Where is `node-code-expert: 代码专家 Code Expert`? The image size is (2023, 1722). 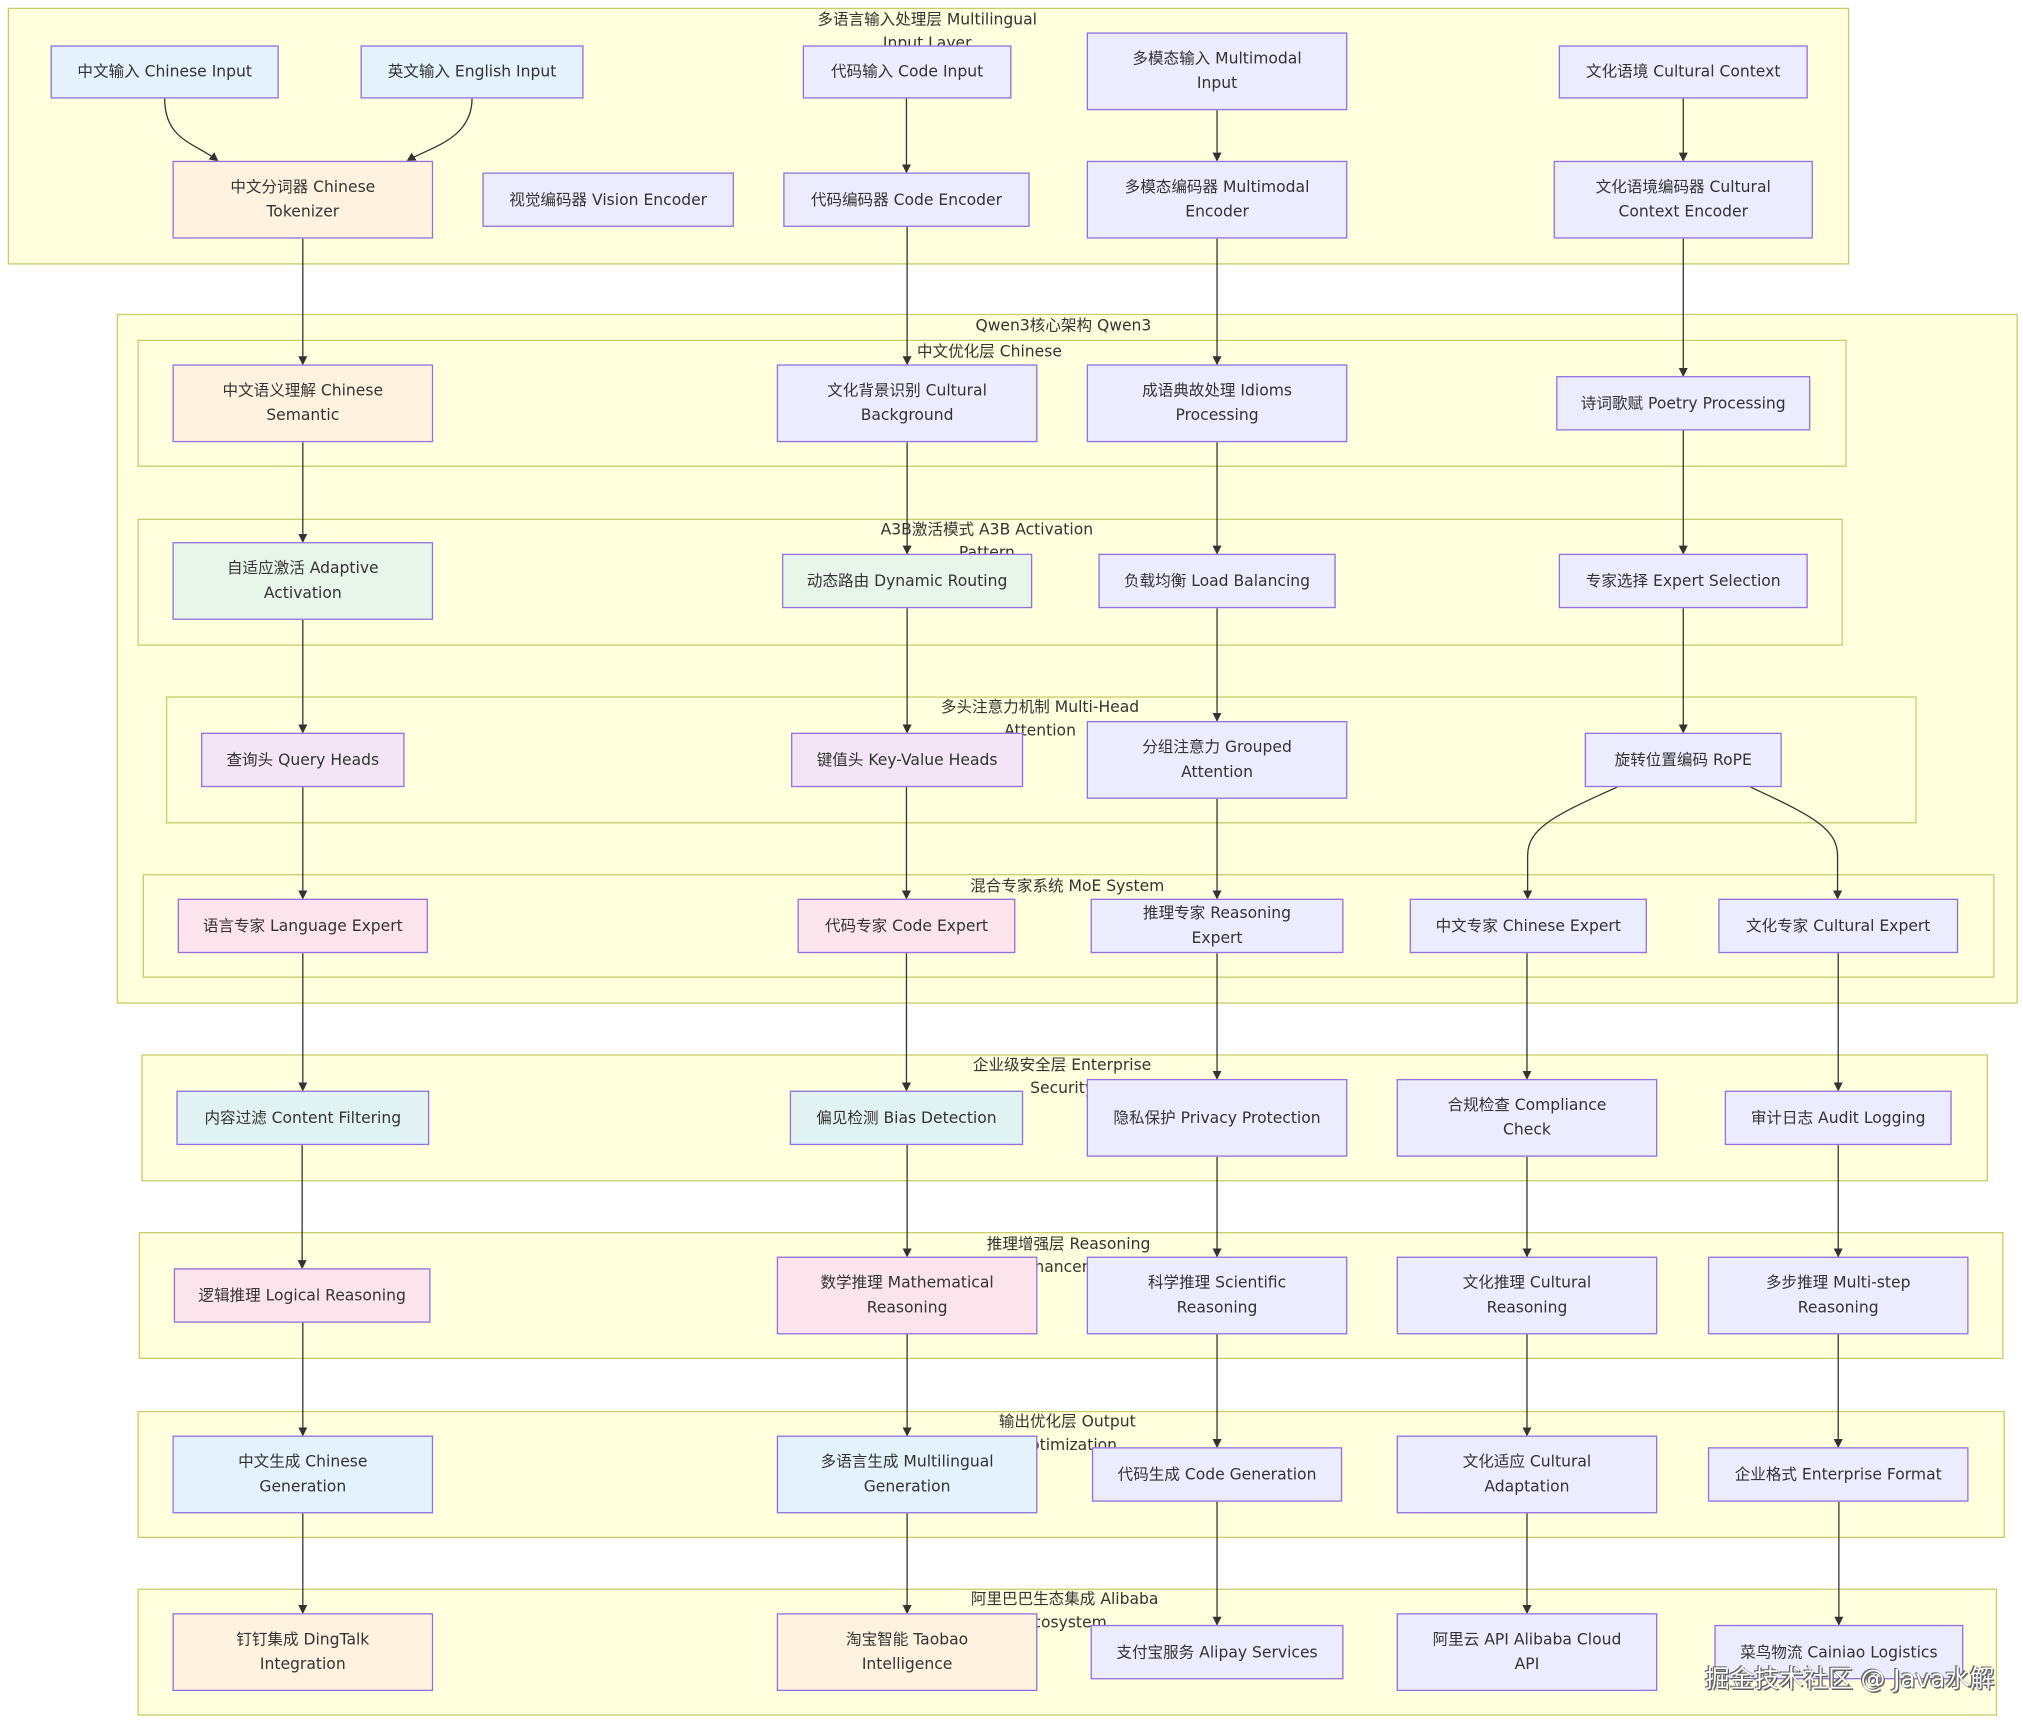 node-code-expert: 代码专家 Code Expert is located at coordinates (906, 926).